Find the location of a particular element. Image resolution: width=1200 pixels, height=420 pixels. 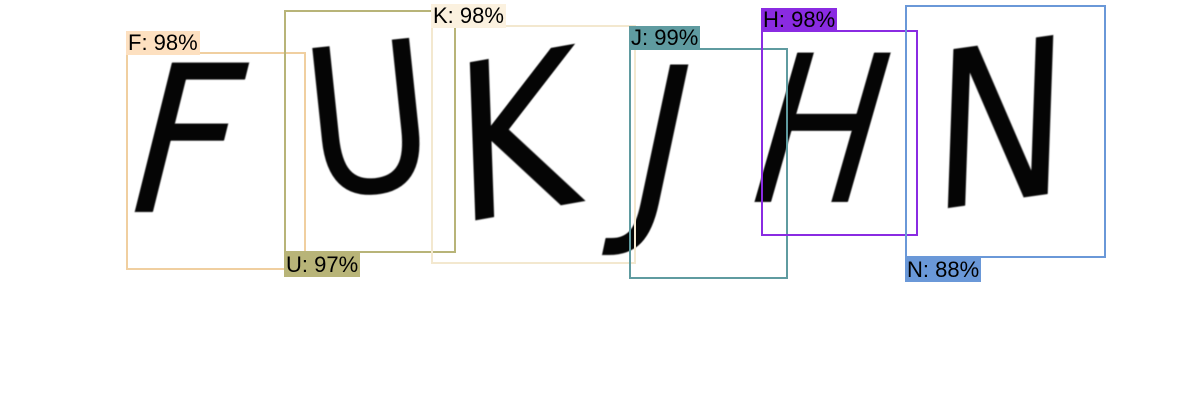

label-j: J: 99% is located at coordinates (665, 37).